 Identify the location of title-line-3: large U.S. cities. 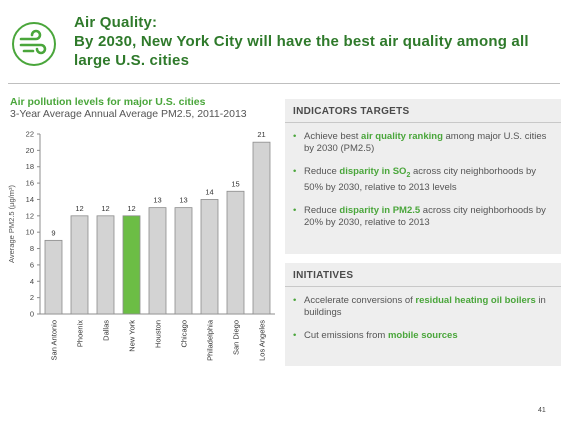
(132, 60).